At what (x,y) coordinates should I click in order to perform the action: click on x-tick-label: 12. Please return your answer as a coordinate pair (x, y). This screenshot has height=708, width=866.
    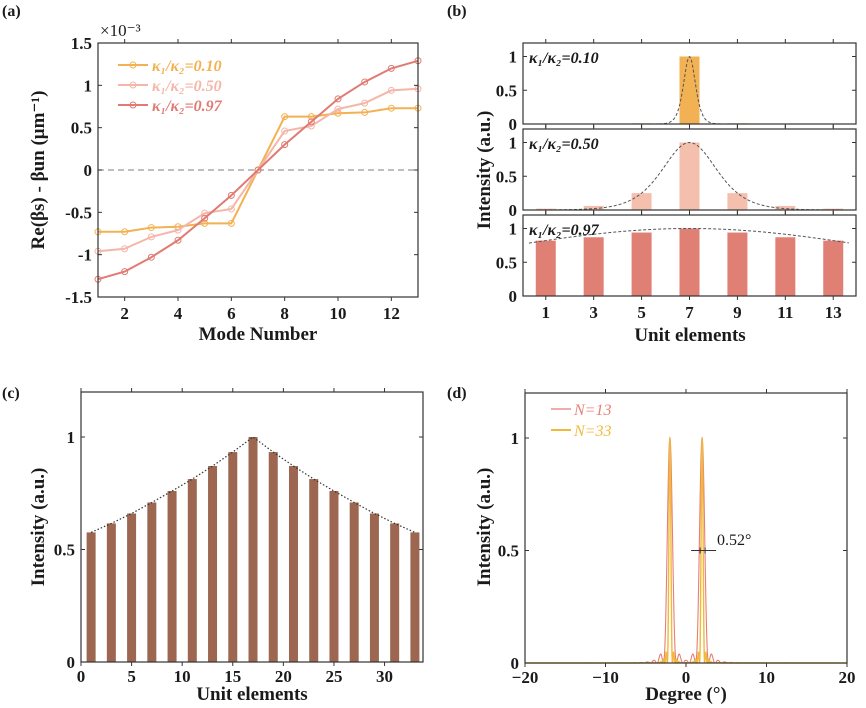
    Looking at the image, I should click on (391, 313).